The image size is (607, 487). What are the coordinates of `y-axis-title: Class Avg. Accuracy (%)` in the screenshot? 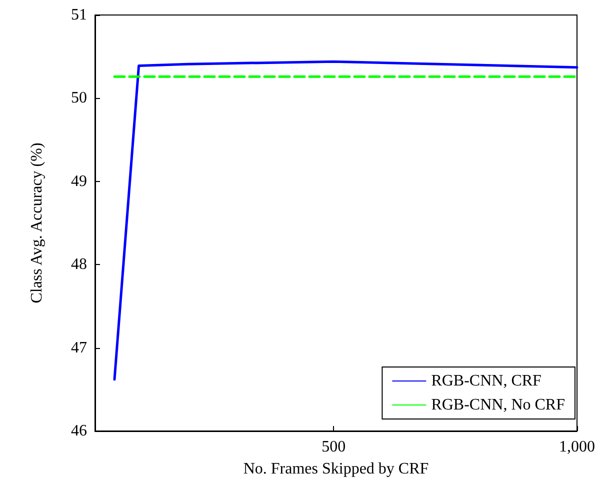 It's located at (37, 223).